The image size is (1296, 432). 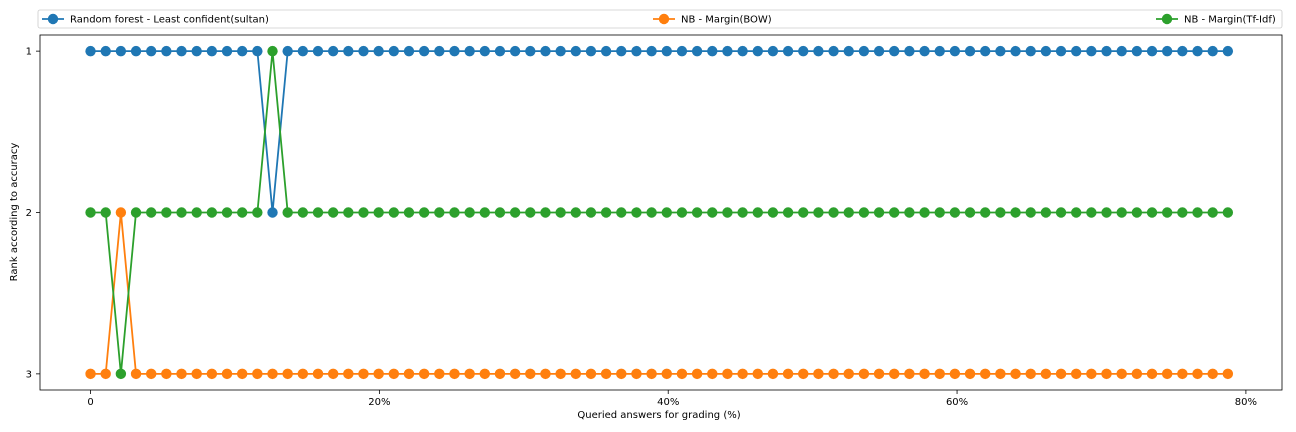 What do you see at coordinates (53, 19) in the screenshot?
I see `legend-marker` at bounding box center [53, 19].